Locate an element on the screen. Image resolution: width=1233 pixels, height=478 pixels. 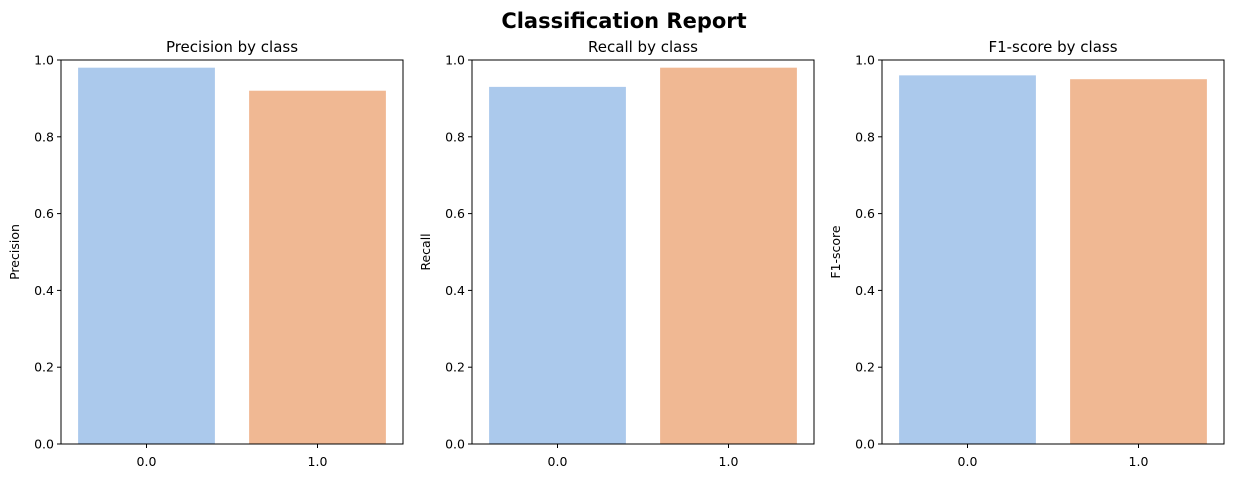
subplot-title: F1-score by class is located at coordinates (1052, 47).